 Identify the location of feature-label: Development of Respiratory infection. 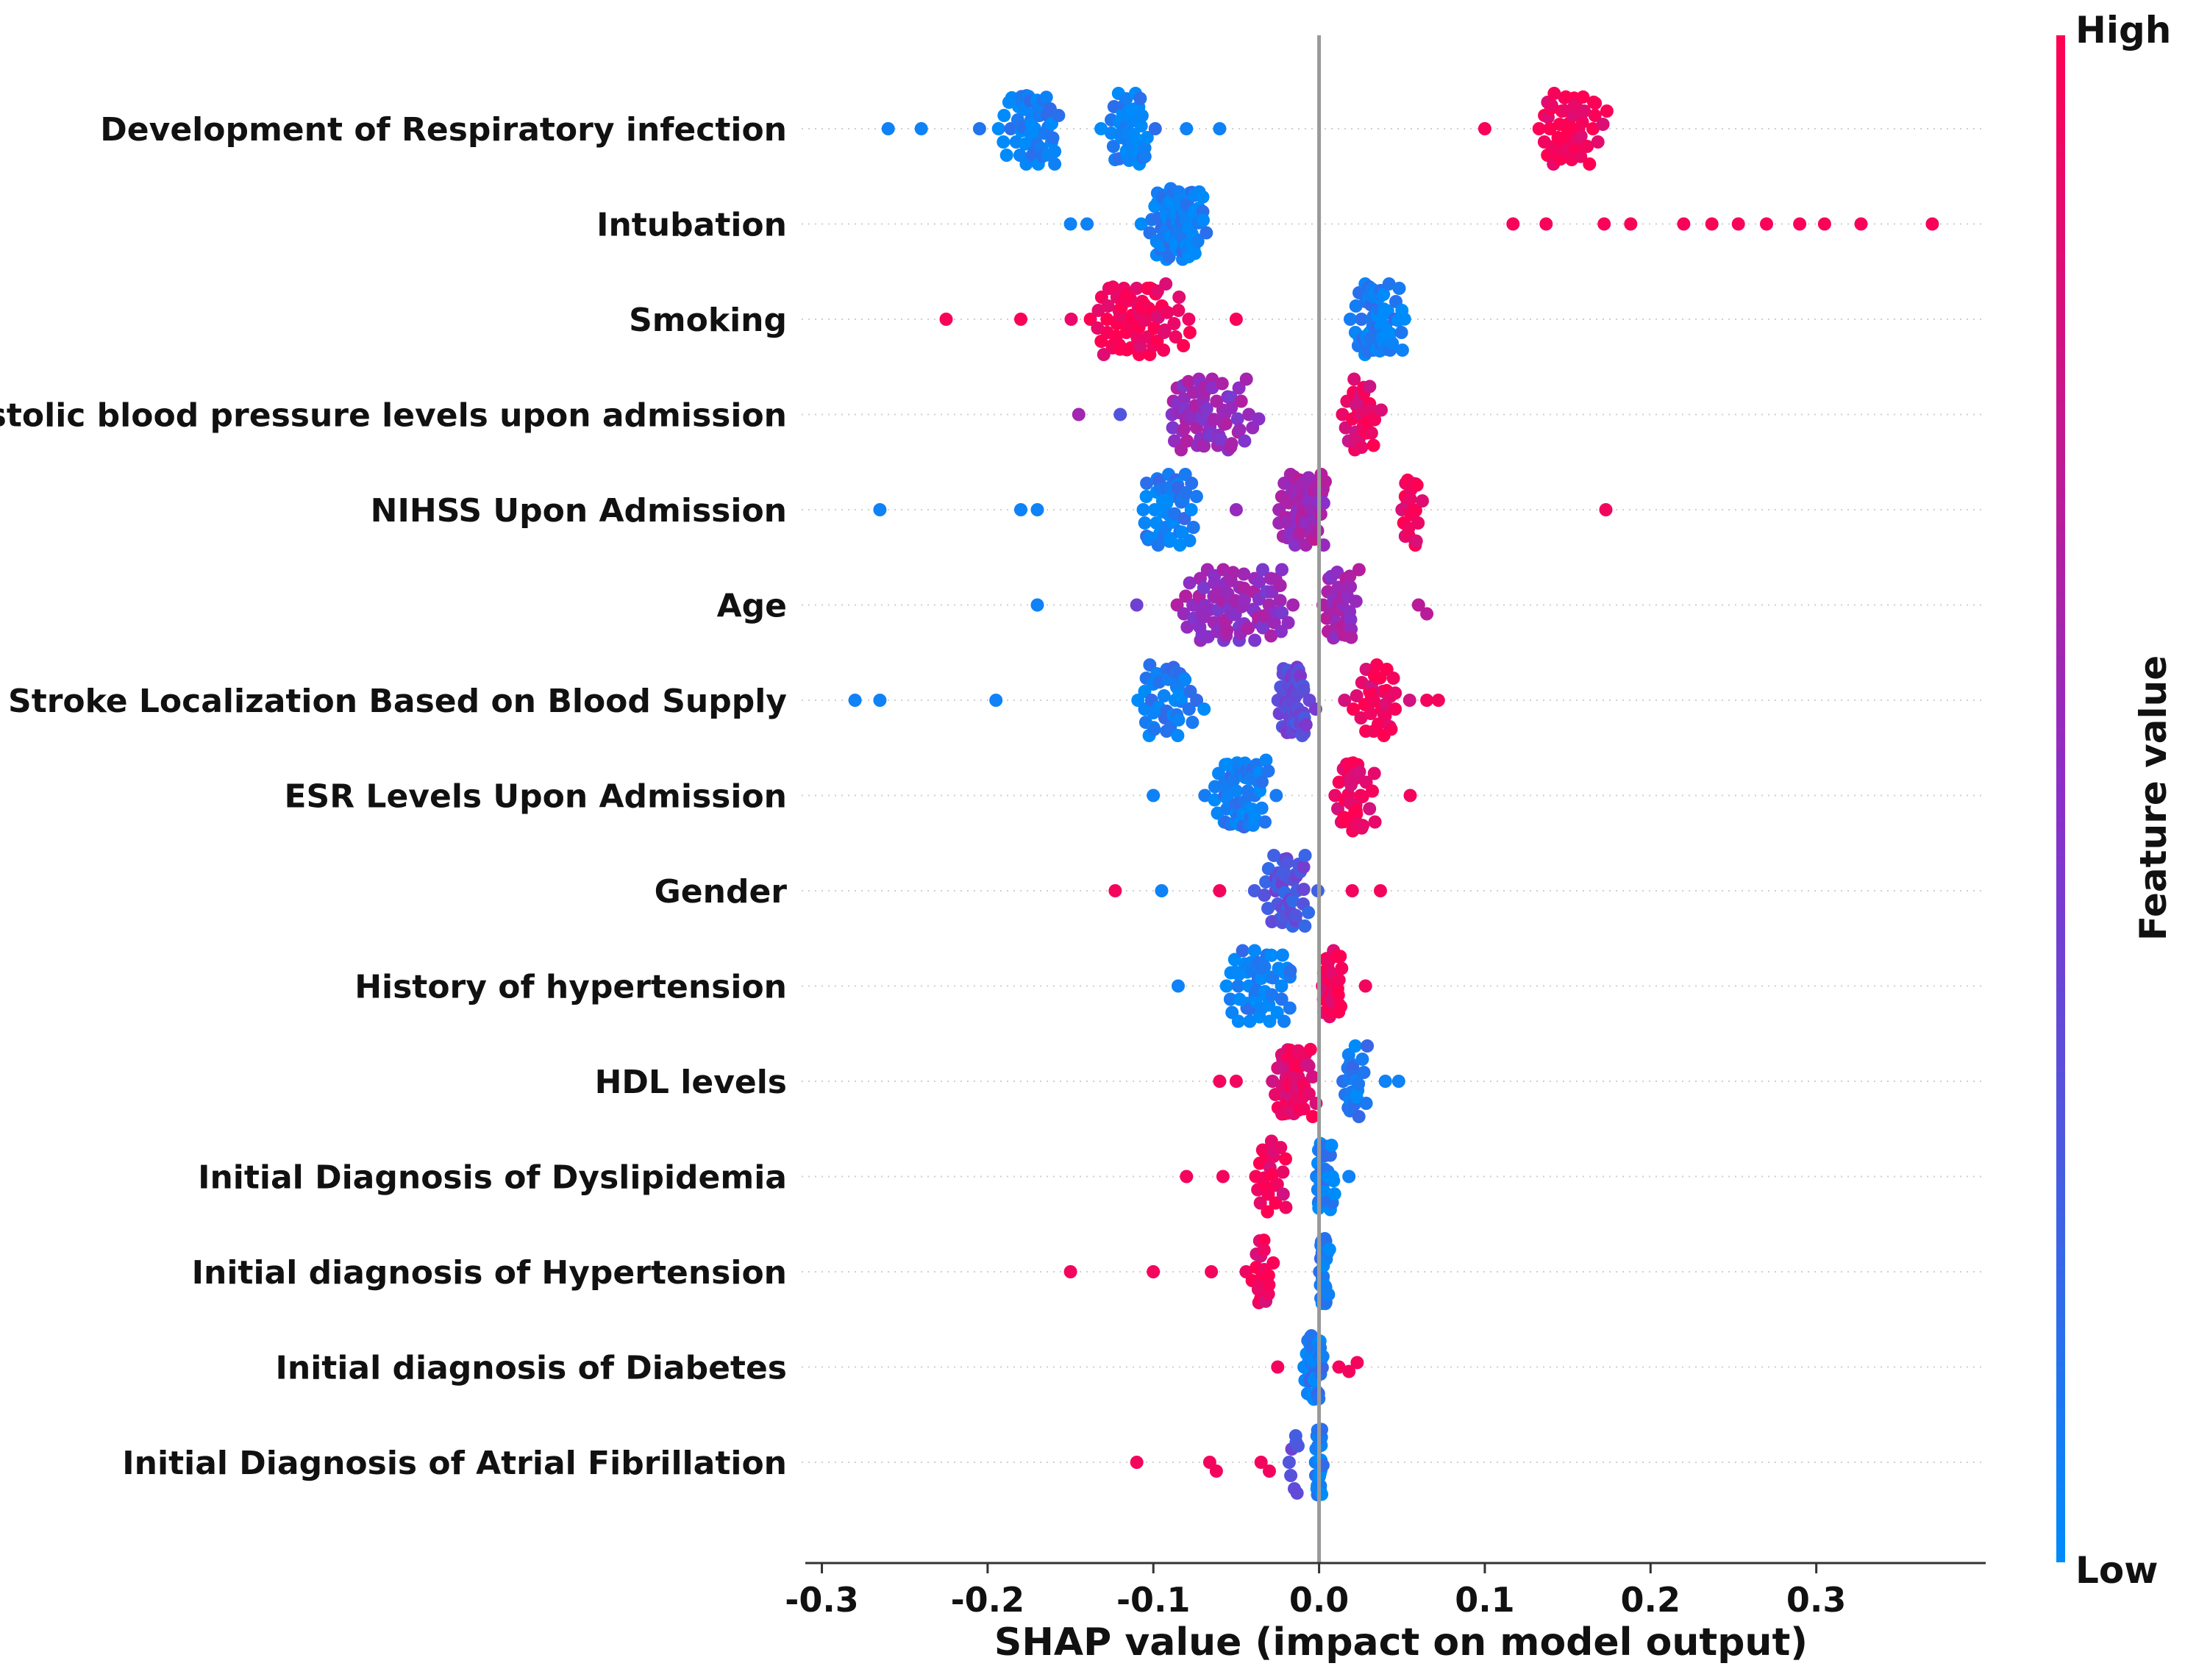
(444, 130).